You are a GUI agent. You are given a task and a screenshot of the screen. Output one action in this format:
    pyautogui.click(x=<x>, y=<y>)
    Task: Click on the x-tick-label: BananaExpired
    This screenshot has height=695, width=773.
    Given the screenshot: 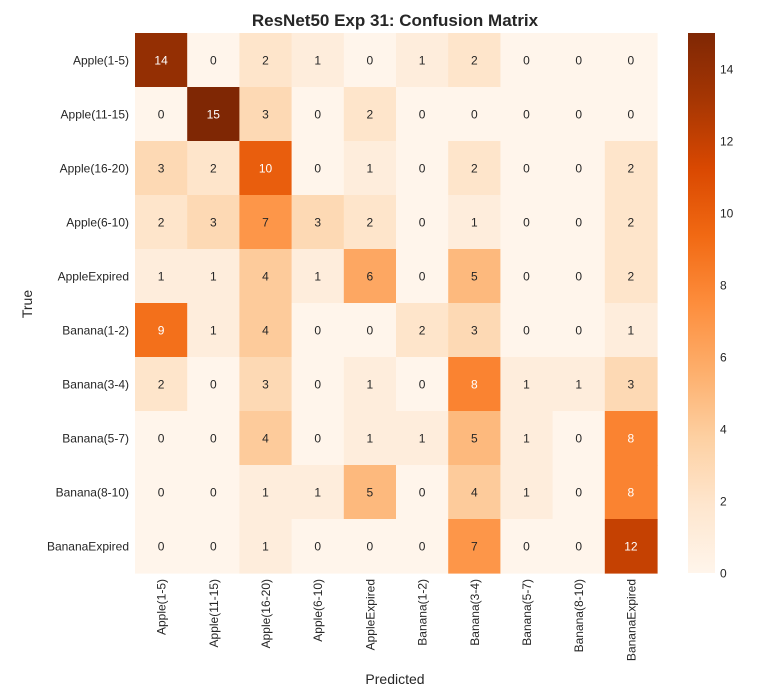 What is the action you would take?
    pyautogui.click(x=631, y=620)
    